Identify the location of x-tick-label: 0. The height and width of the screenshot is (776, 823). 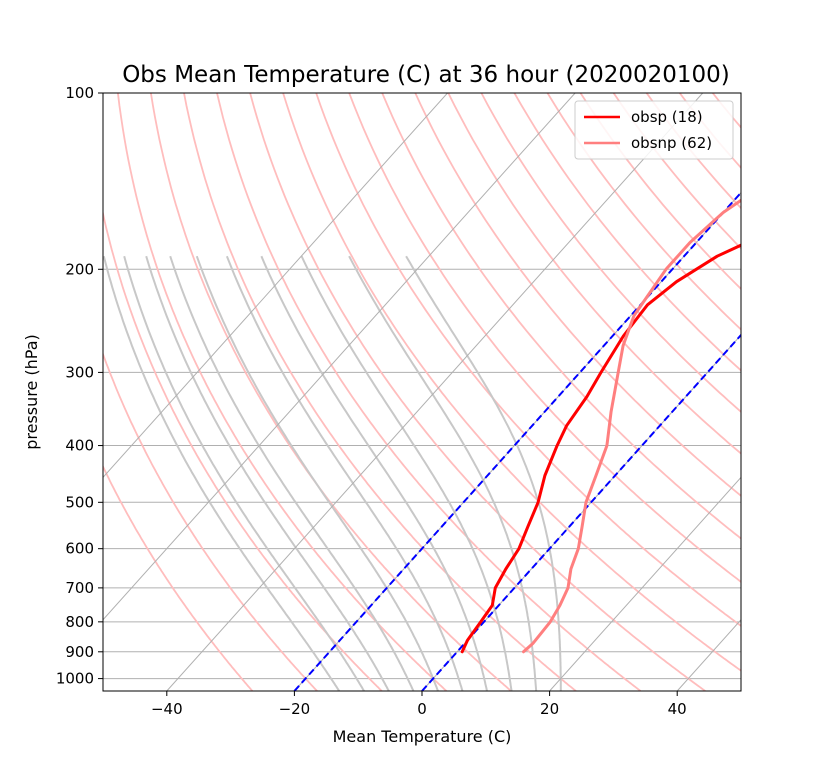
(422, 709).